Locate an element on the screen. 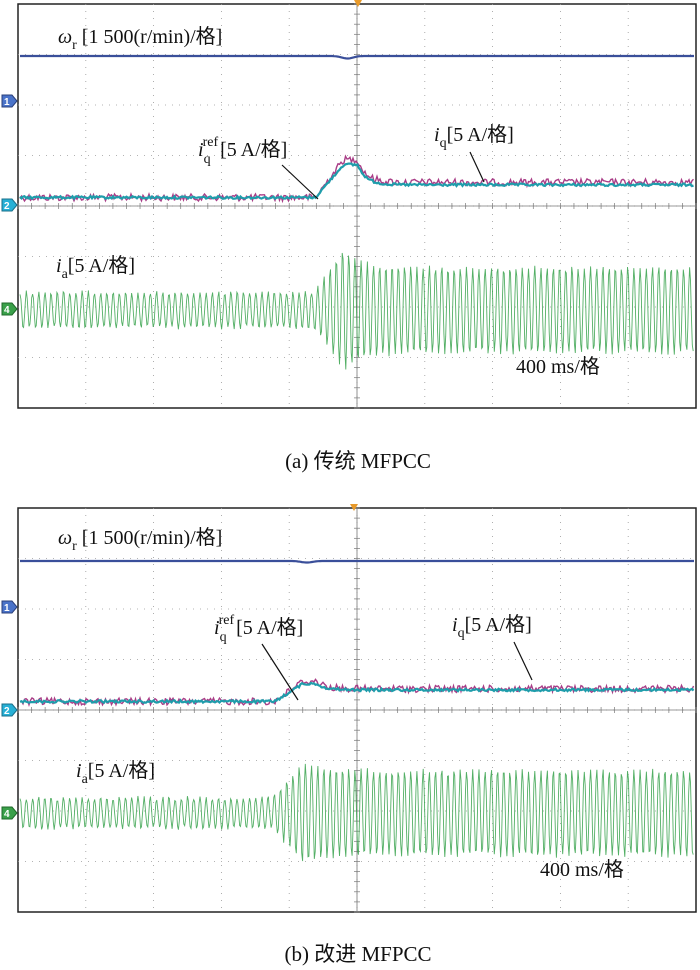 The width and height of the screenshot is (700, 970). caption-b: (b) 改进 MFPCC is located at coordinates (357, 954).